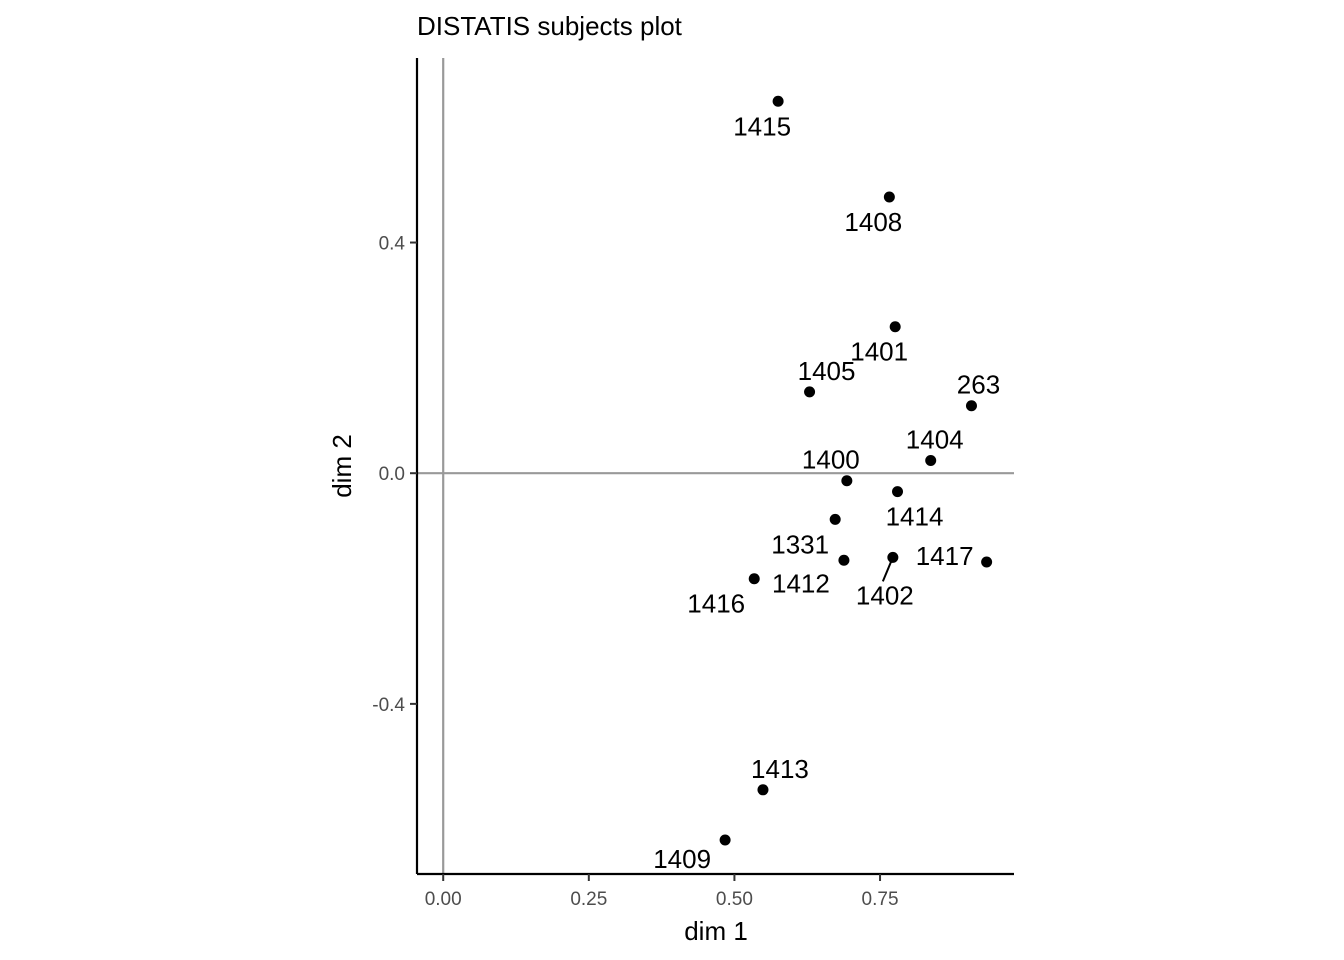 This screenshot has width=1344, height=960. Describe the element at coordinates (885, 595) in the screenshot. I see `point-label-1402: 1402` at that location.